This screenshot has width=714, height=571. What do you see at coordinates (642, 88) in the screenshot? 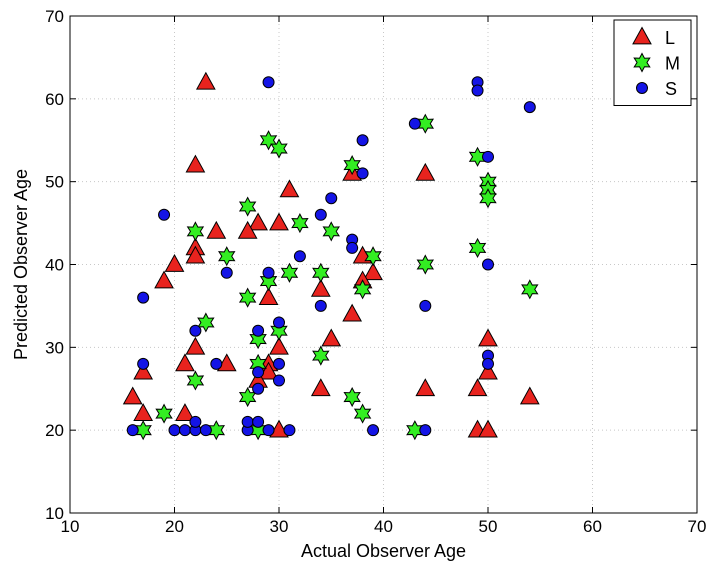
I see `legend-marker-S` at bounding box center [642, 88].